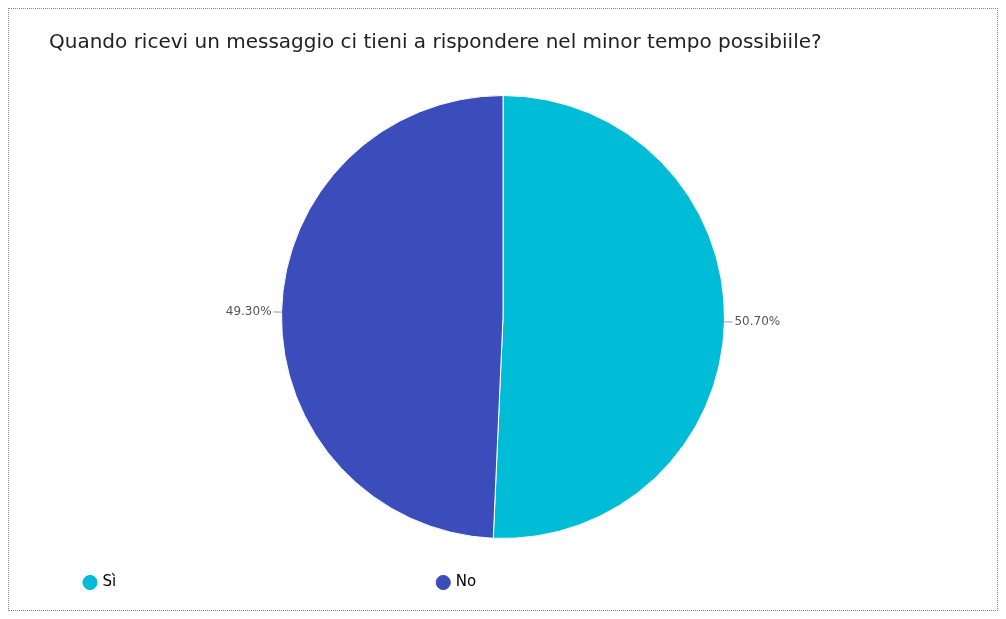 This screenshot has height=619, width=1006. Describe the element at coordinates (435, 41) in the screenshot. I see `chart-title: Quando ricevi un messaggio ci tieni a rispondere nel minor tempo possibiile?` at that location.